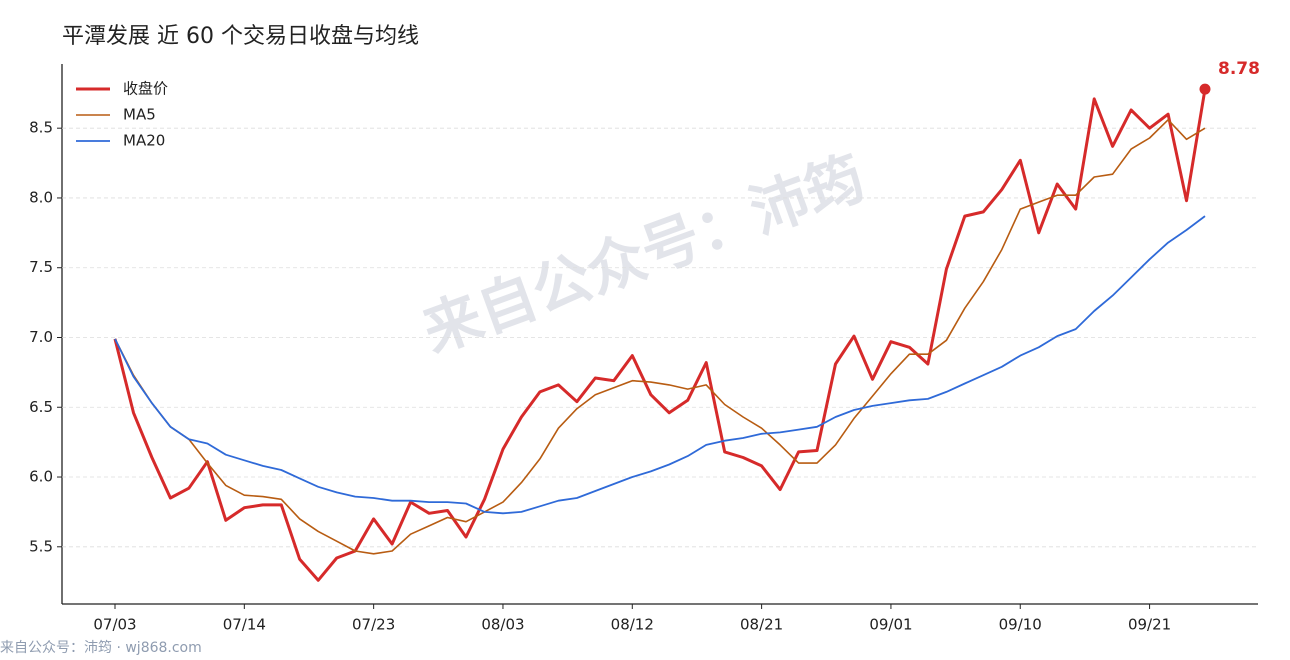 This screenshot has height=660, width=1290. I want to click on x-tick-label: 08/03, so click(502, 625).